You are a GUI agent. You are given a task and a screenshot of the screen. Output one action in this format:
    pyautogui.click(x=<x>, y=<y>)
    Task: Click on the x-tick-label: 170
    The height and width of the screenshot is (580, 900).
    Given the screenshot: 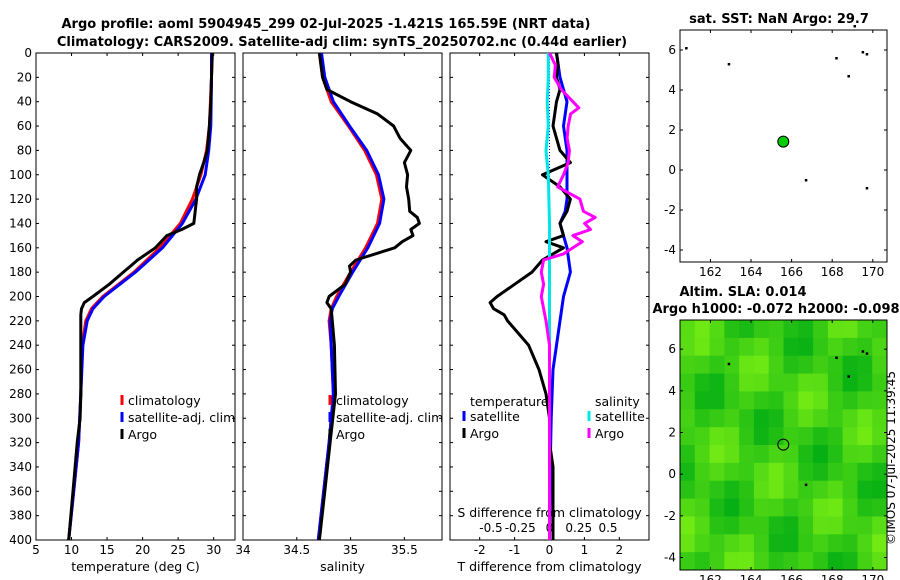 What is the action you would take?
    pyautogui.click(x=872, y=576)
    